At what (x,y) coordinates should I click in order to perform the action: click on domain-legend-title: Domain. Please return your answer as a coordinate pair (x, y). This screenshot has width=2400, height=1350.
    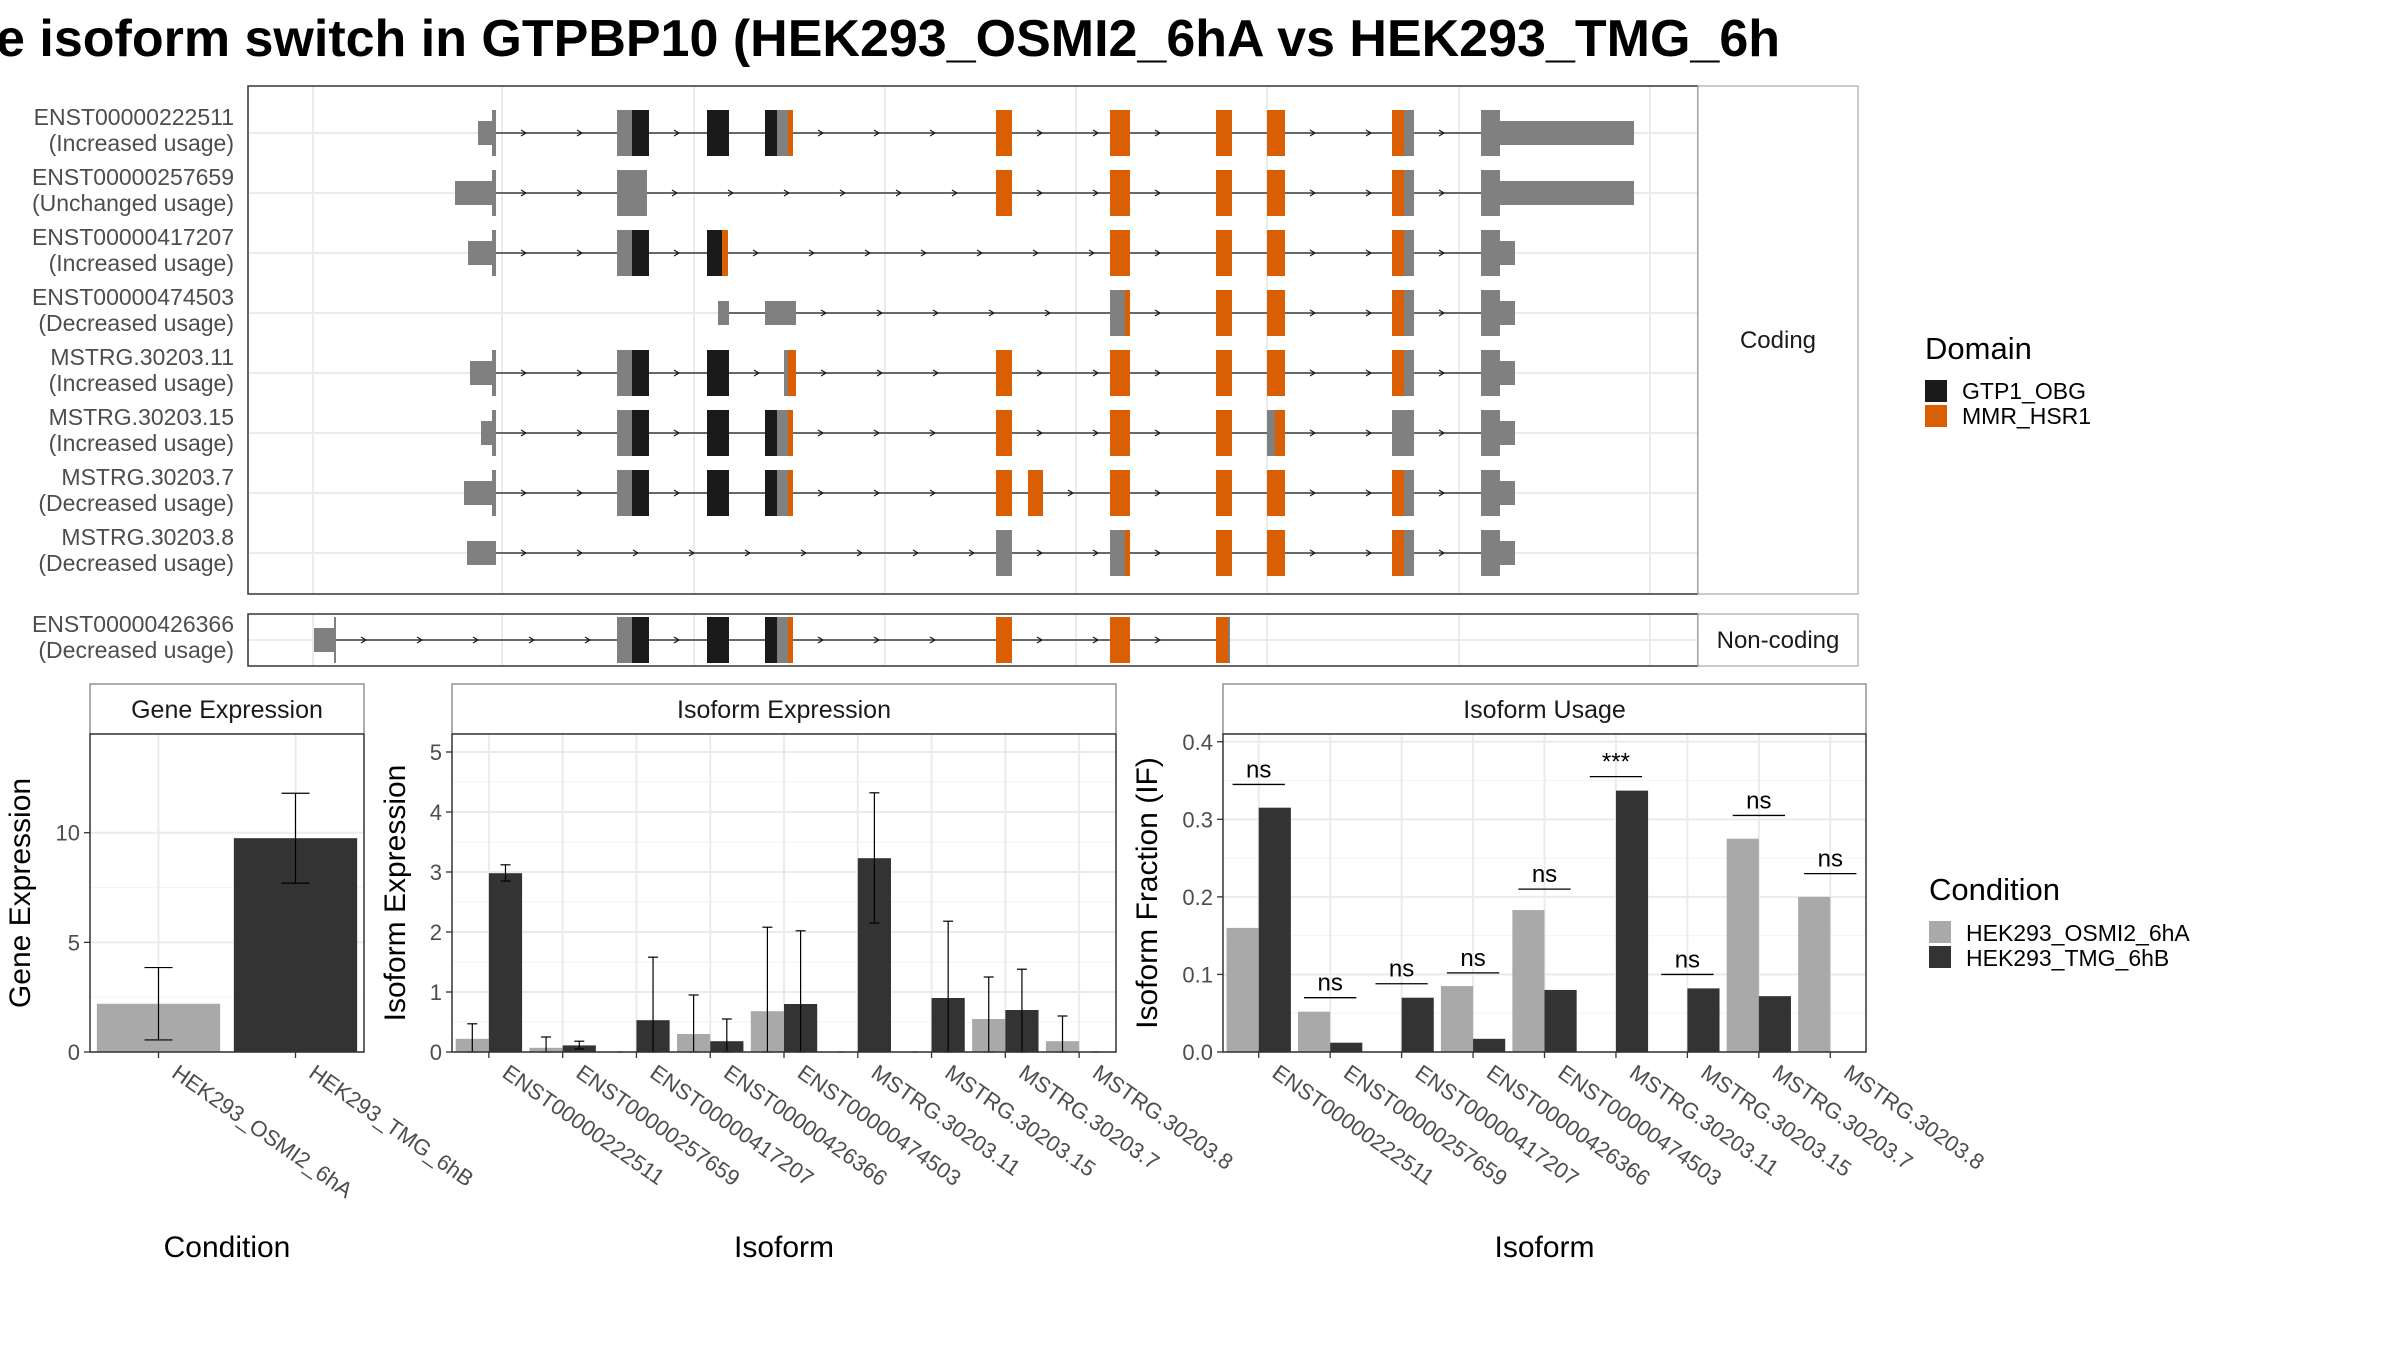
    Looking at the image, I should click on (1978, 348).